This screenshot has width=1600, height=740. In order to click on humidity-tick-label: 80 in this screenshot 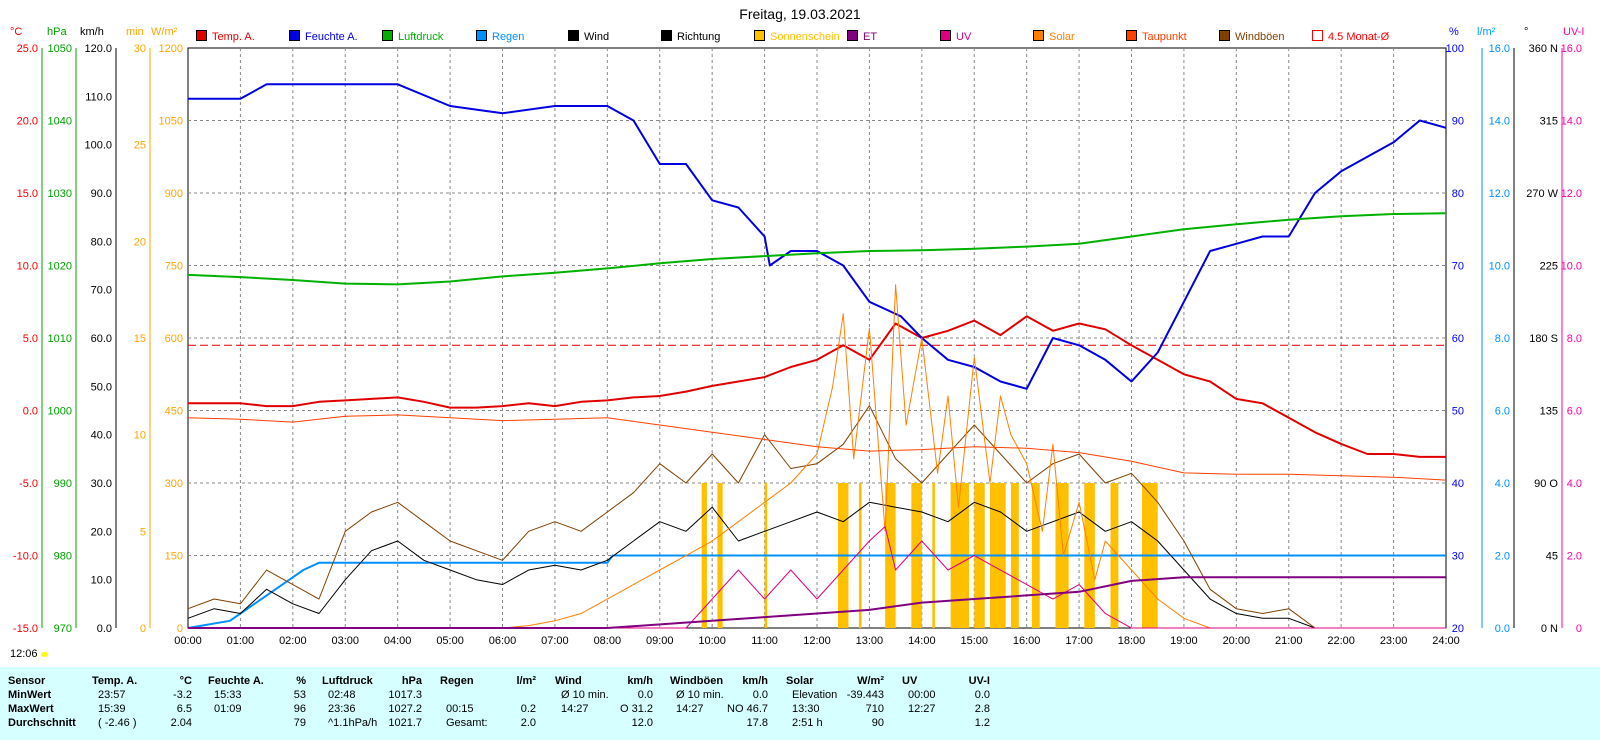, I will do `click(1458, 194)`.